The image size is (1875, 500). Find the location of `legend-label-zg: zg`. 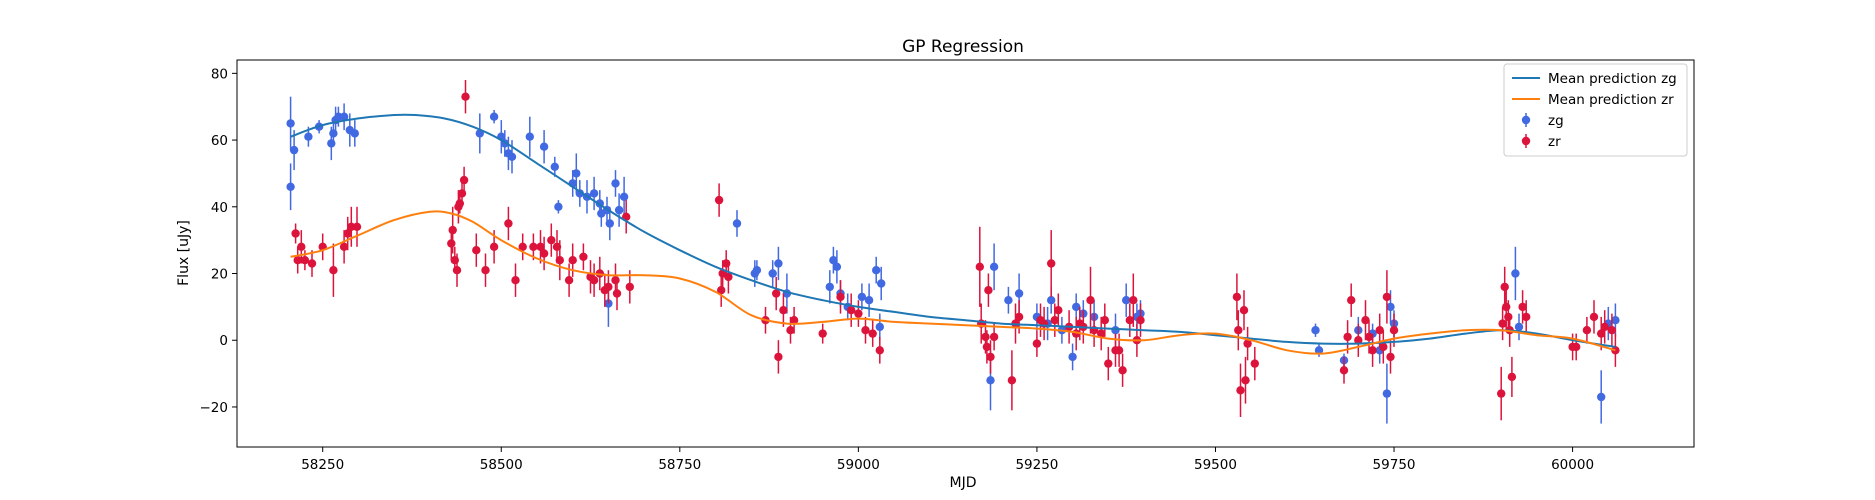

legend-label-zg: zg is located at coordinates (1556, 121).